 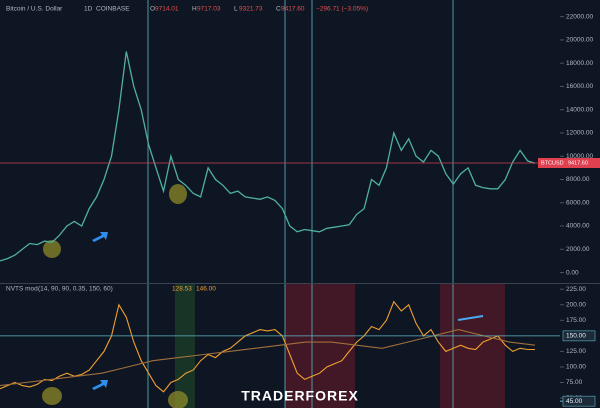 I want to click on symbol-title: Bitcoin / U.S. Dollar, so click(x=34, y=9).